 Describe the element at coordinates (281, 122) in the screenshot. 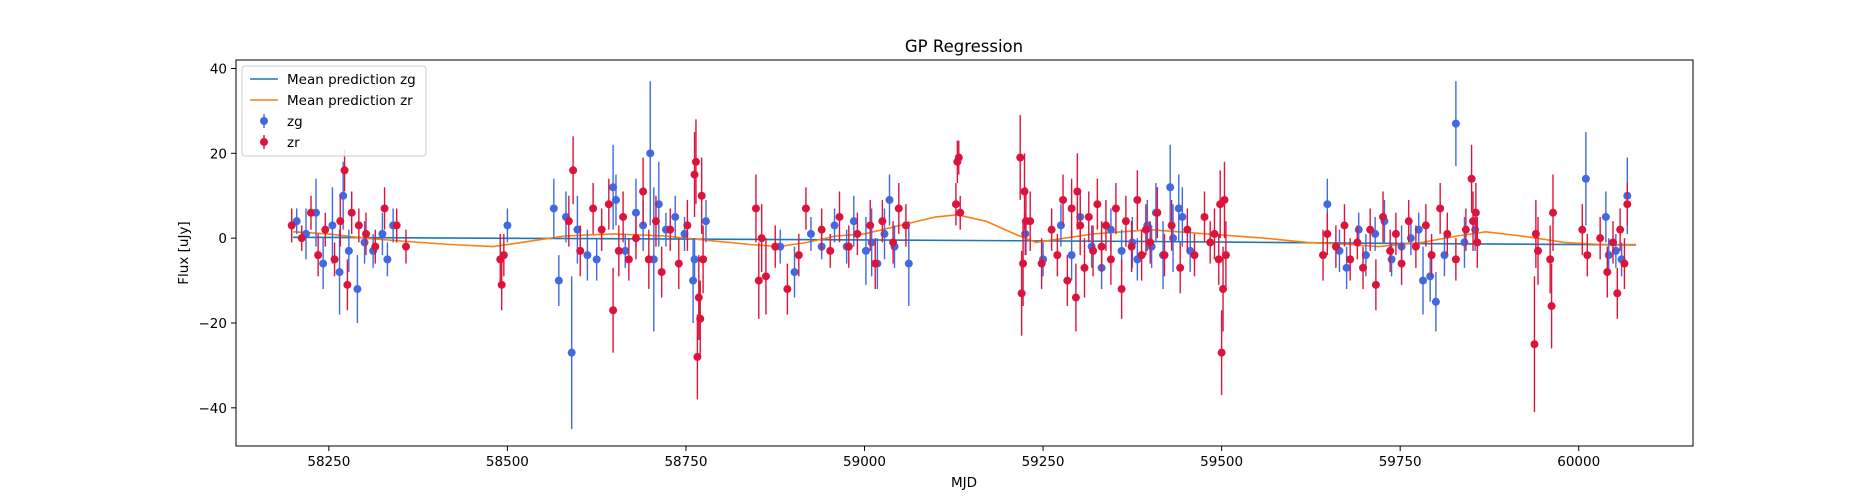

I see `legend-entry: zg` at that location.